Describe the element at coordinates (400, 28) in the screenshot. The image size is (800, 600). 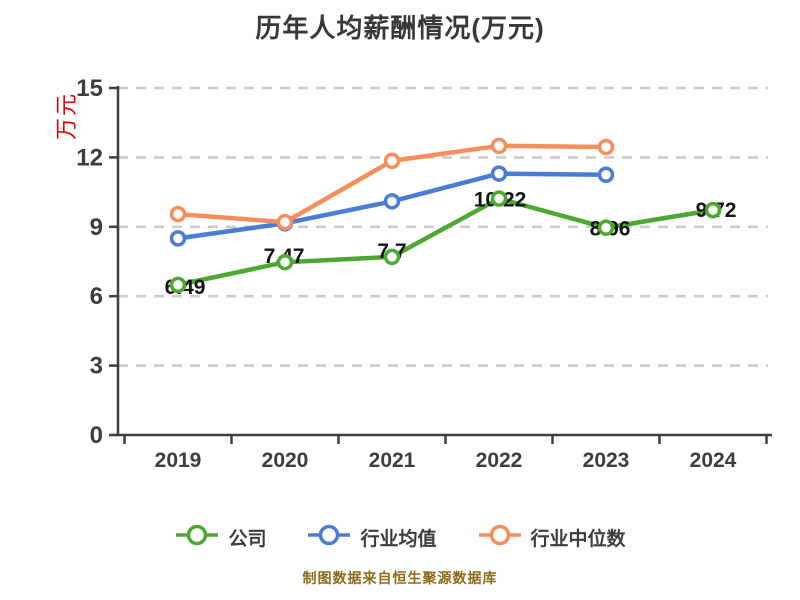
I see `chart-title: 历年人均薪酬情况(万元)` at that location.